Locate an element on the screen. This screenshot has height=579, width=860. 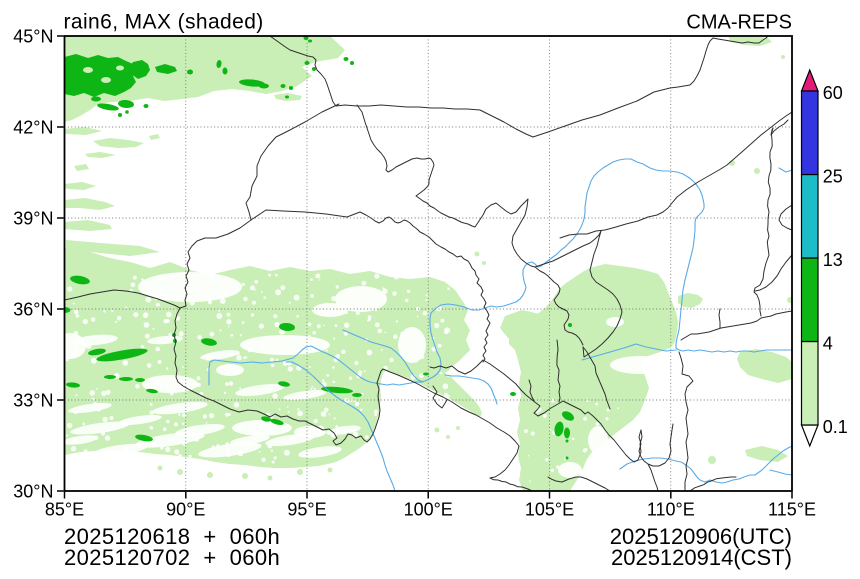
svg-text: 100°E is located at coordinates (428, 510).